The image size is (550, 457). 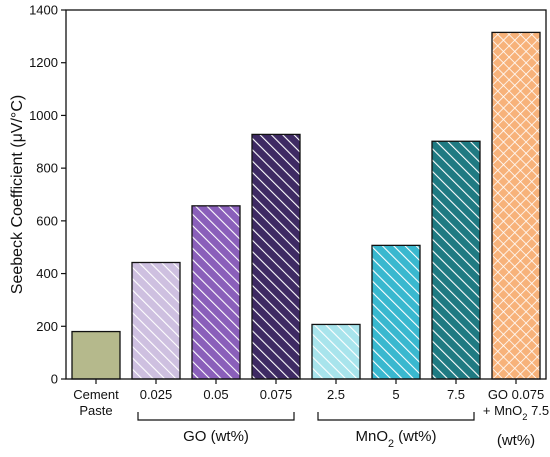 I want to click on x-tick-label: 0.075, so click(x=276, y=394).